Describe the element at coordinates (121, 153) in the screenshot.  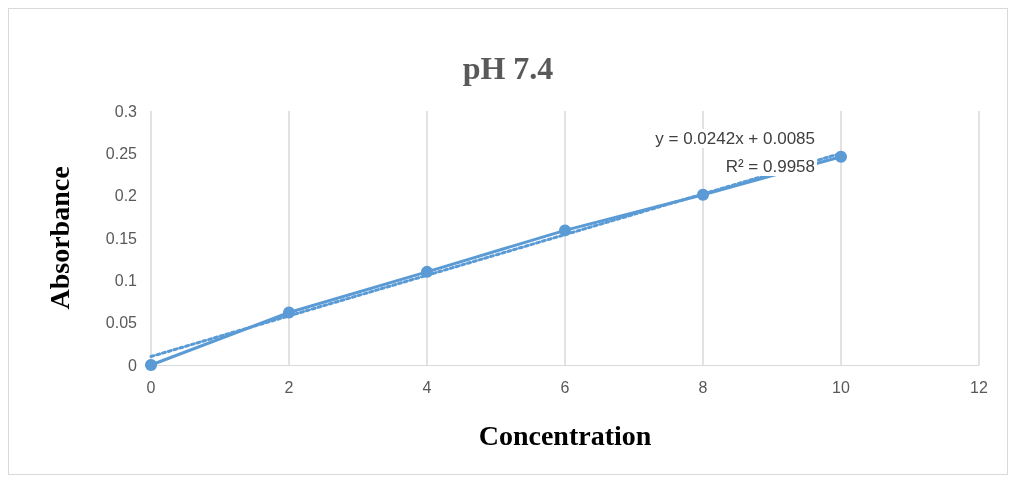
I see `y-tick-label: 0.25` at that location.